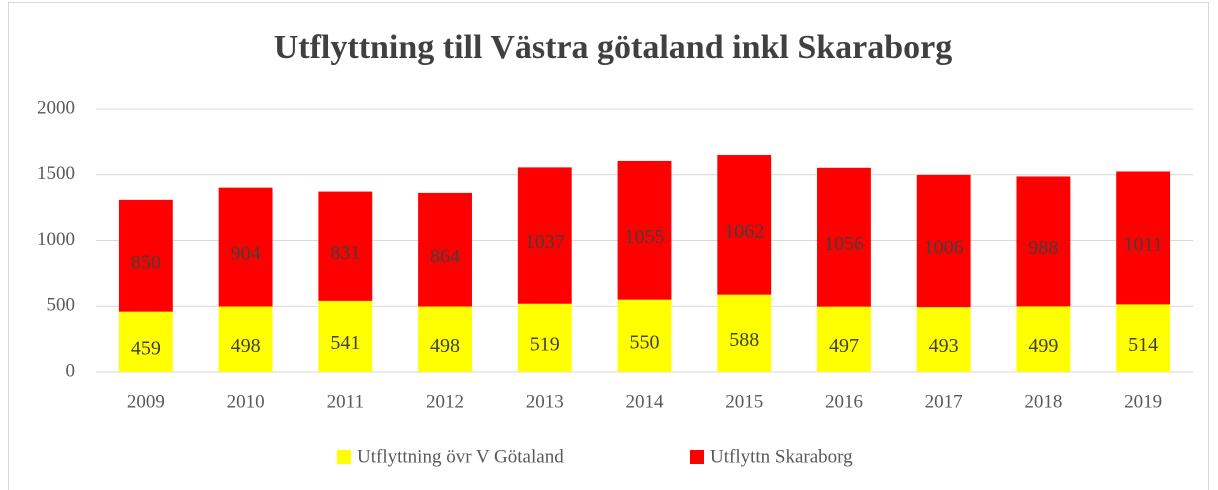 The width and height of the screenshot is (1218, 490). What do you see at coordinates (345, 253) in the screenshot?
I see `value-label: 831` at bounding box center [345, 253].